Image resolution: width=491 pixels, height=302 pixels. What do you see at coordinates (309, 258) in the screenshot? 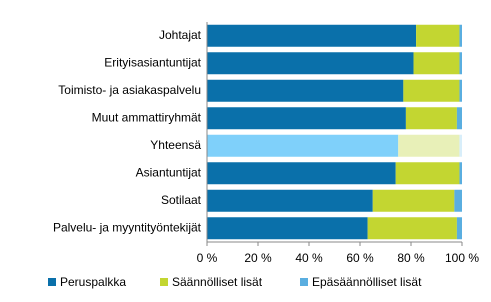
I see `x-tick-label: 40 %` at bounding box center [309, 258].